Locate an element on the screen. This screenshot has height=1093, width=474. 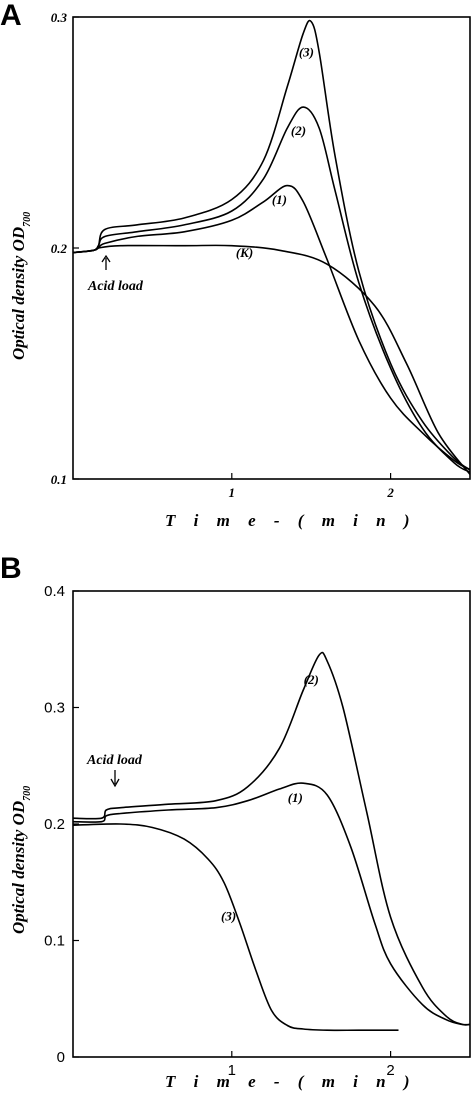
y-tick-label: 0 is located at coordinates (61, 1057).